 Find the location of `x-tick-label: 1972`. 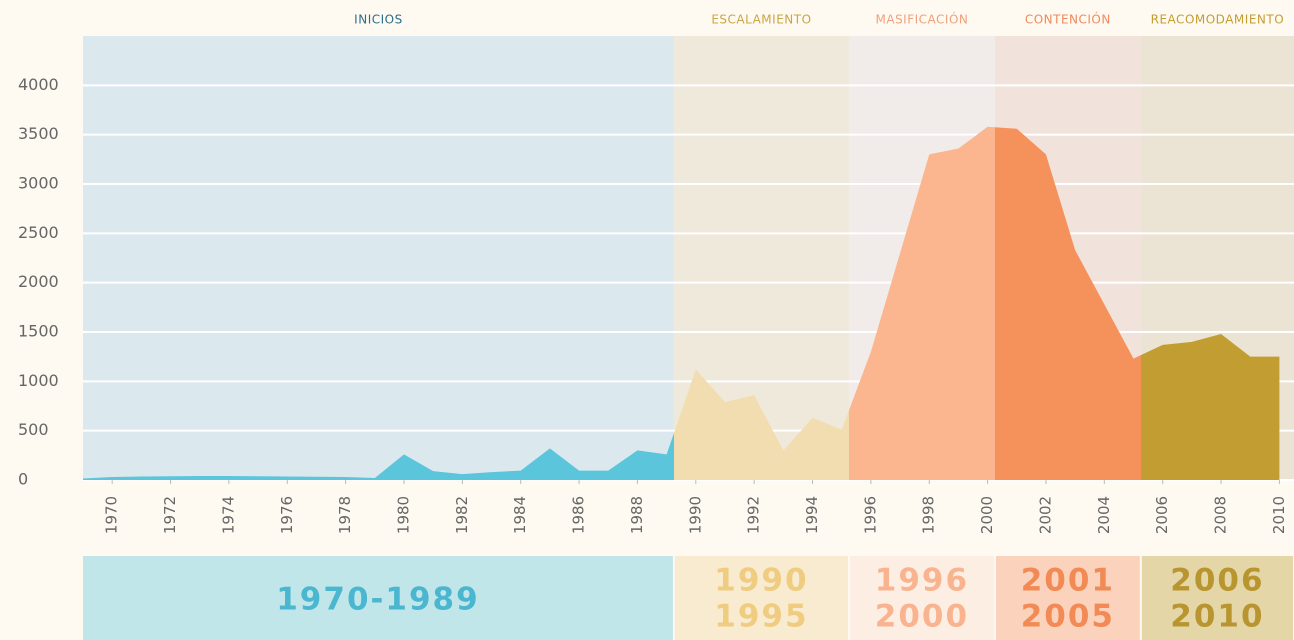

x-tick-label: 1972 is located at coordinates (170, 515).